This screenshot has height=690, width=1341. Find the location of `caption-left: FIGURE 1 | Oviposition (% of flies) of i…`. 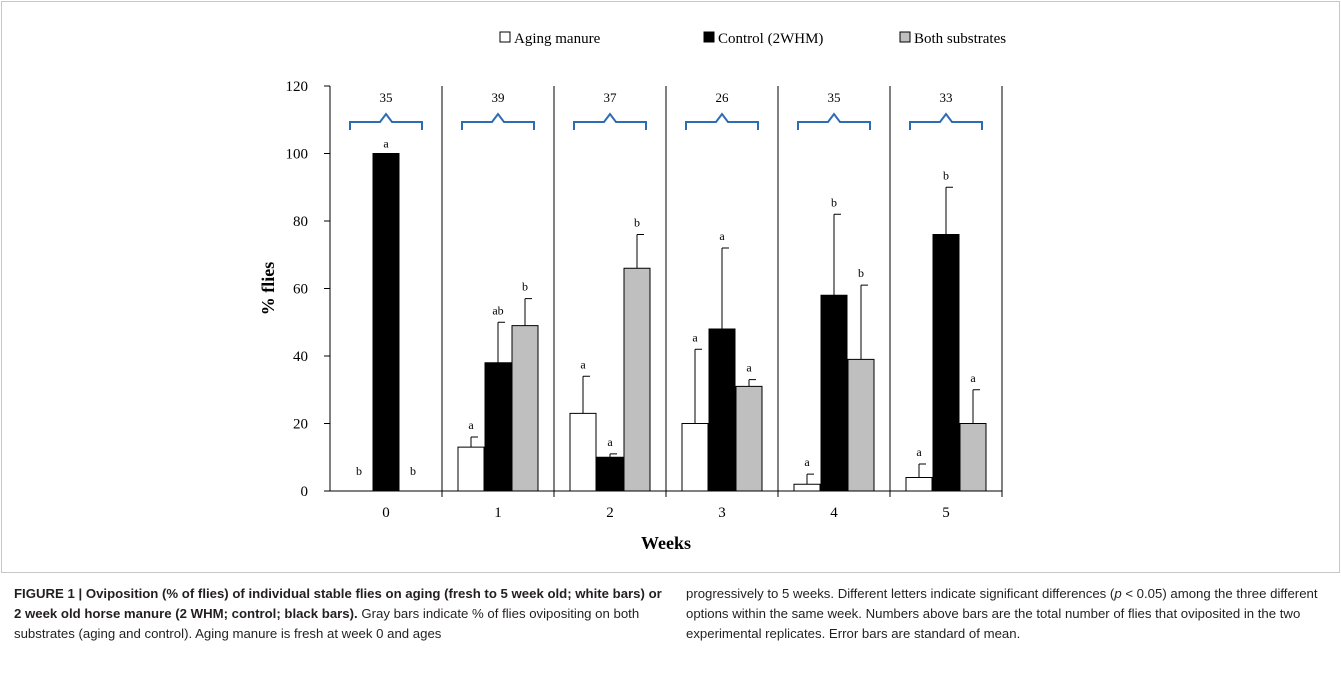

caption-left: FIGURE 1 | Oviposition (% of flies) of i… is located at coordinates (339, 614).